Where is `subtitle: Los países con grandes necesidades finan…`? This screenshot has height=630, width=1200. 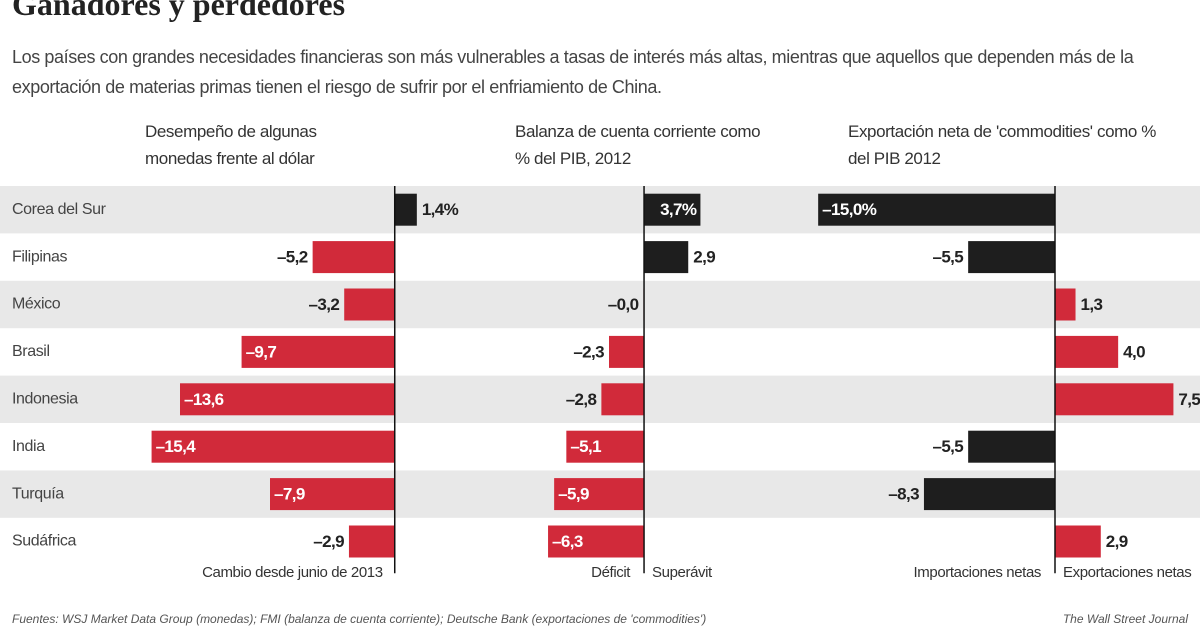 subtitle: Los países con grandes necesidades finan… is located at coordinates (573, 72).